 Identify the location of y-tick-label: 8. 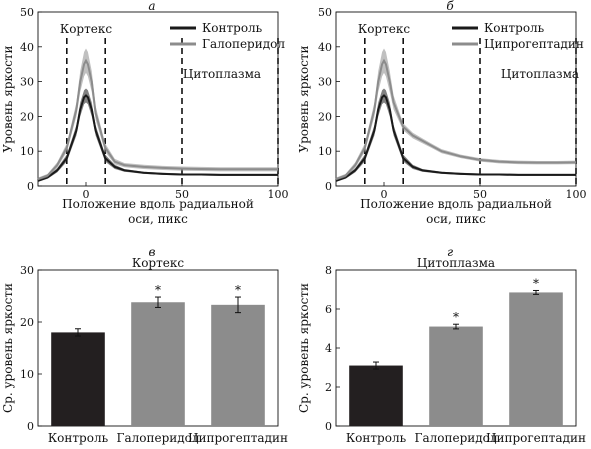
(328, 270).